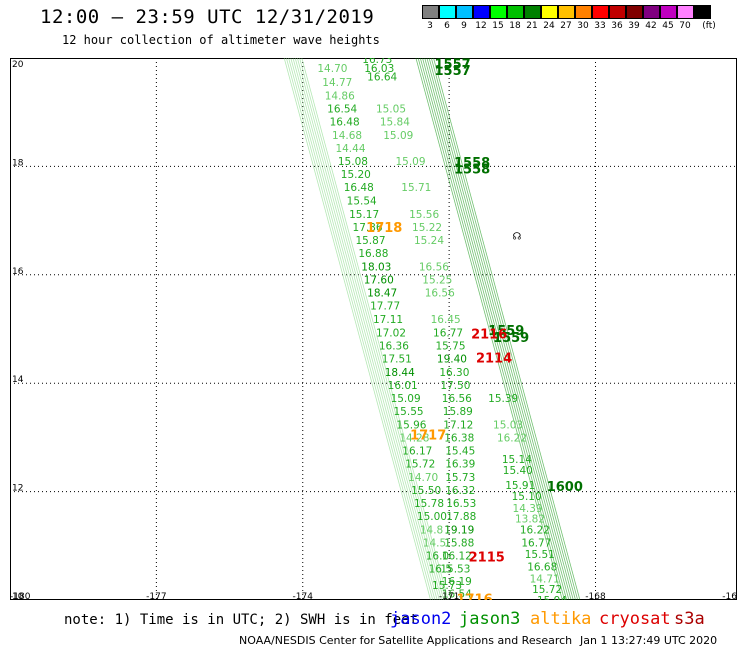  Describe the element at coordinates (426, 491) in the screenshot. I see `swh-value-label: 15.50` at that location.